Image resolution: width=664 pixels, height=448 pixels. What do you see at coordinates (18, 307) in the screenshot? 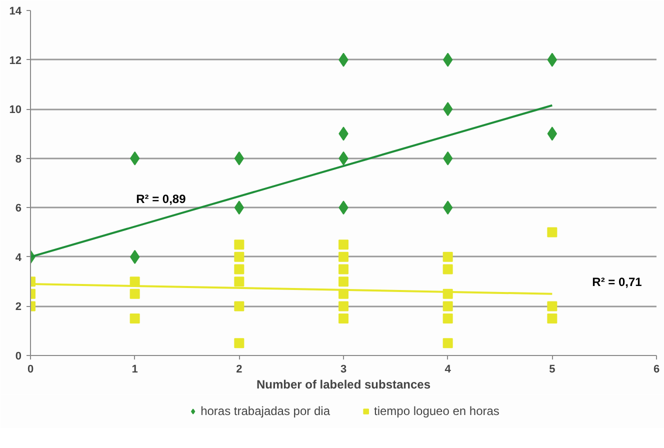
I see `y-tick-label: 2` at bounding box center [18, 307].